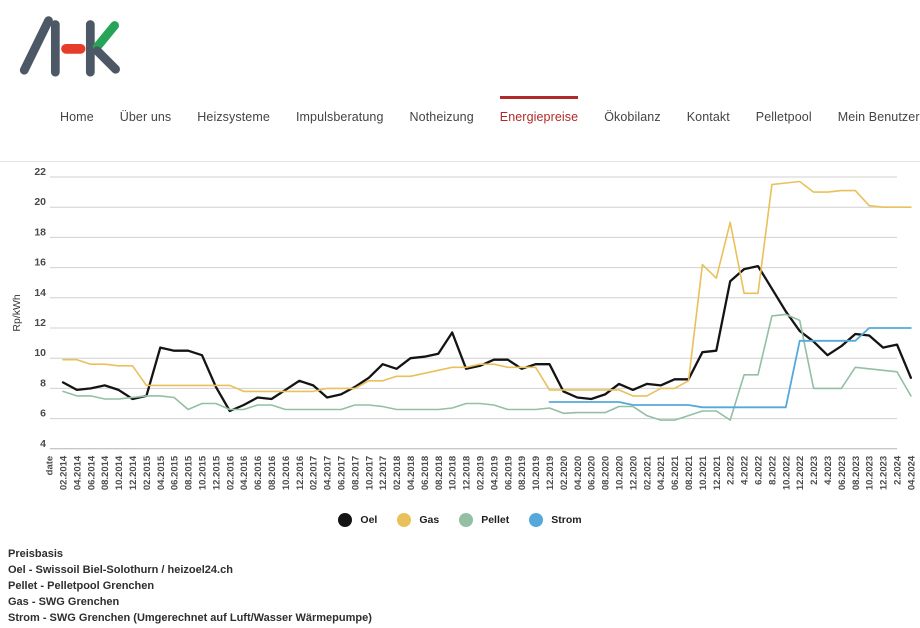 Image resolution: width=920 pixels, height=628 pixels. I want to click on x-tick-02.2017: 02.2017, so click(314, 473).